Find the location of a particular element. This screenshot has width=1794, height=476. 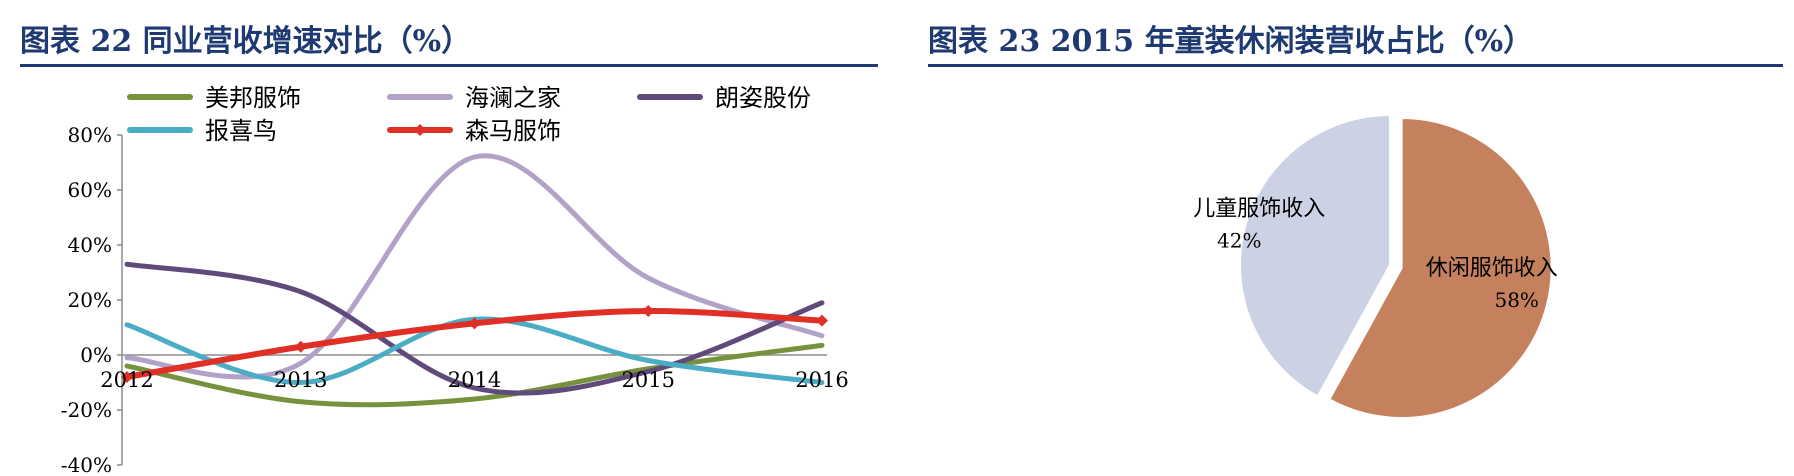

x-tick-label: 2016 is located at coordinates (821, 380).